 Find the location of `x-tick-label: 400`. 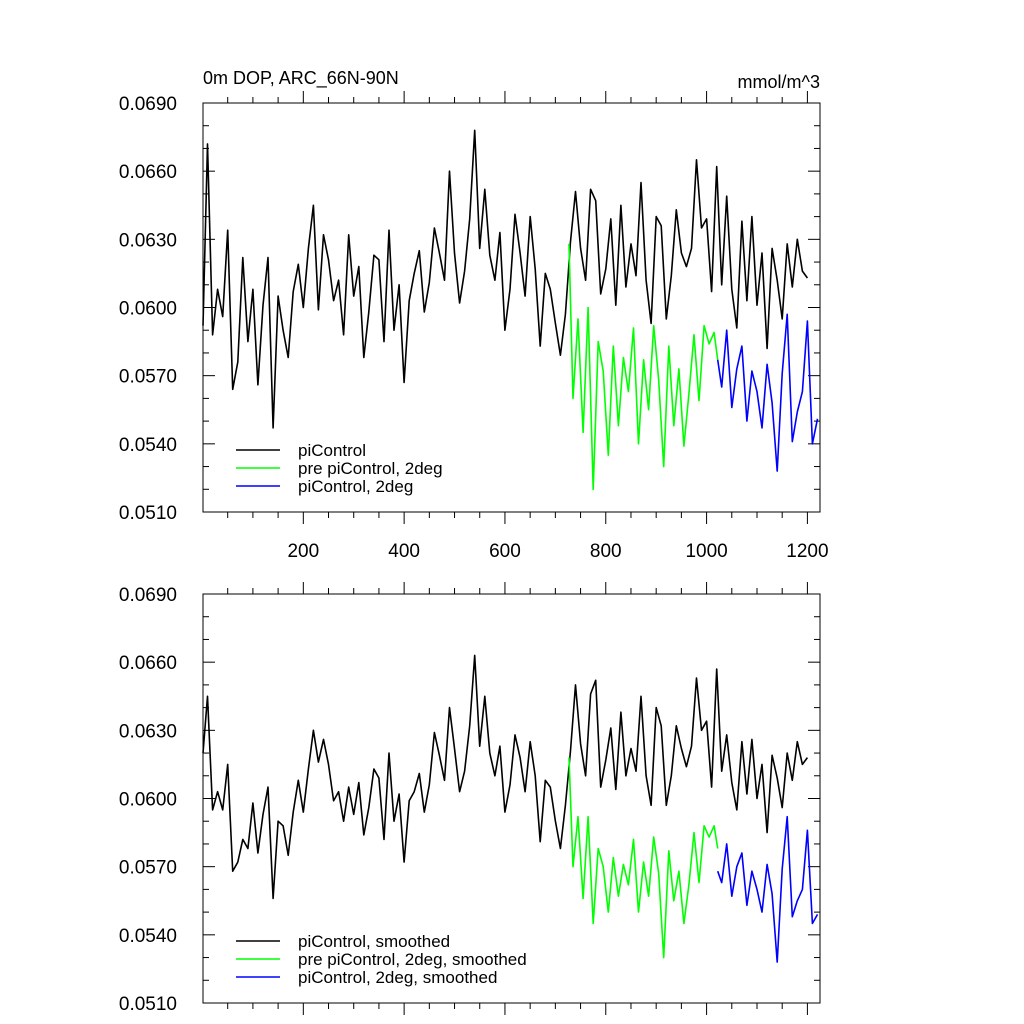

x-tick-label: 400 is located at coordinates (404, 551).